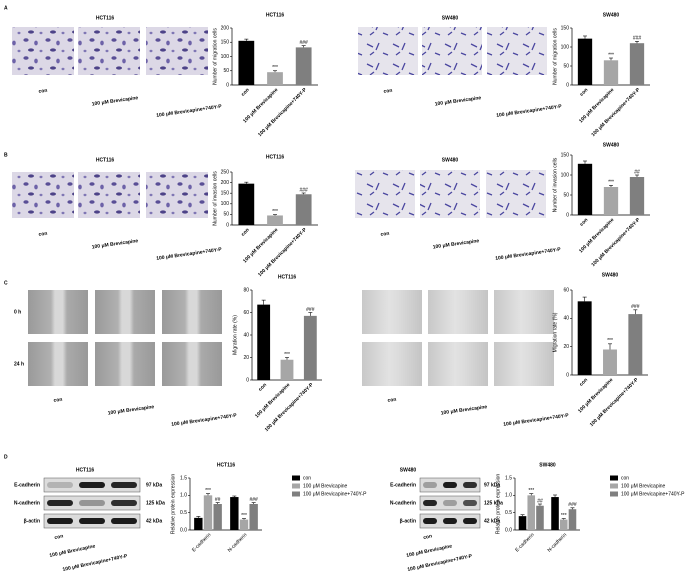 Image resolution: width=685 pixels, height=578 pixels. I want to click on y-tick-label: 100, so click(565, 47).